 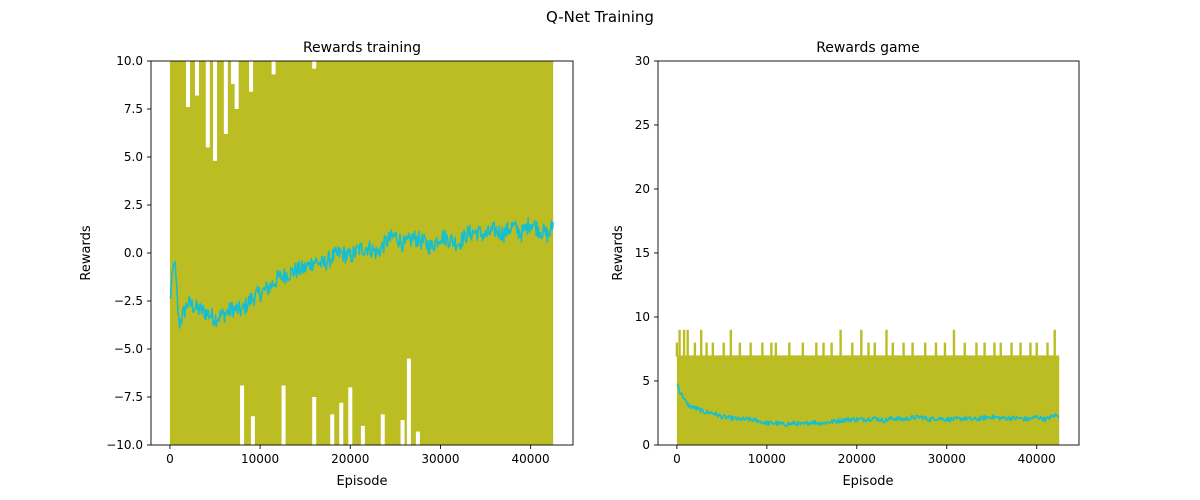 I want to click on raw-rewards-series, so click(x=867, y=387).